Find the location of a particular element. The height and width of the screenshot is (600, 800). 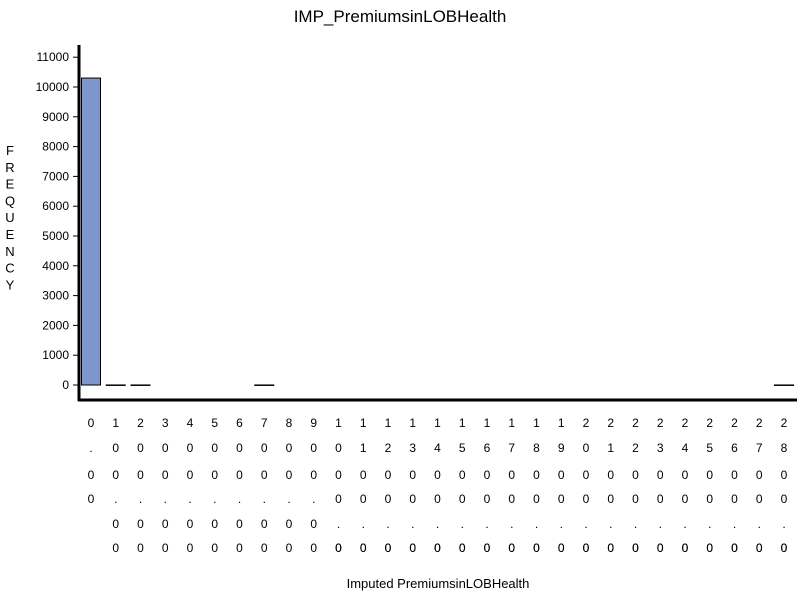

x-tick-label: 2 2 0 0. 00 is located at coordinates (635, 485).